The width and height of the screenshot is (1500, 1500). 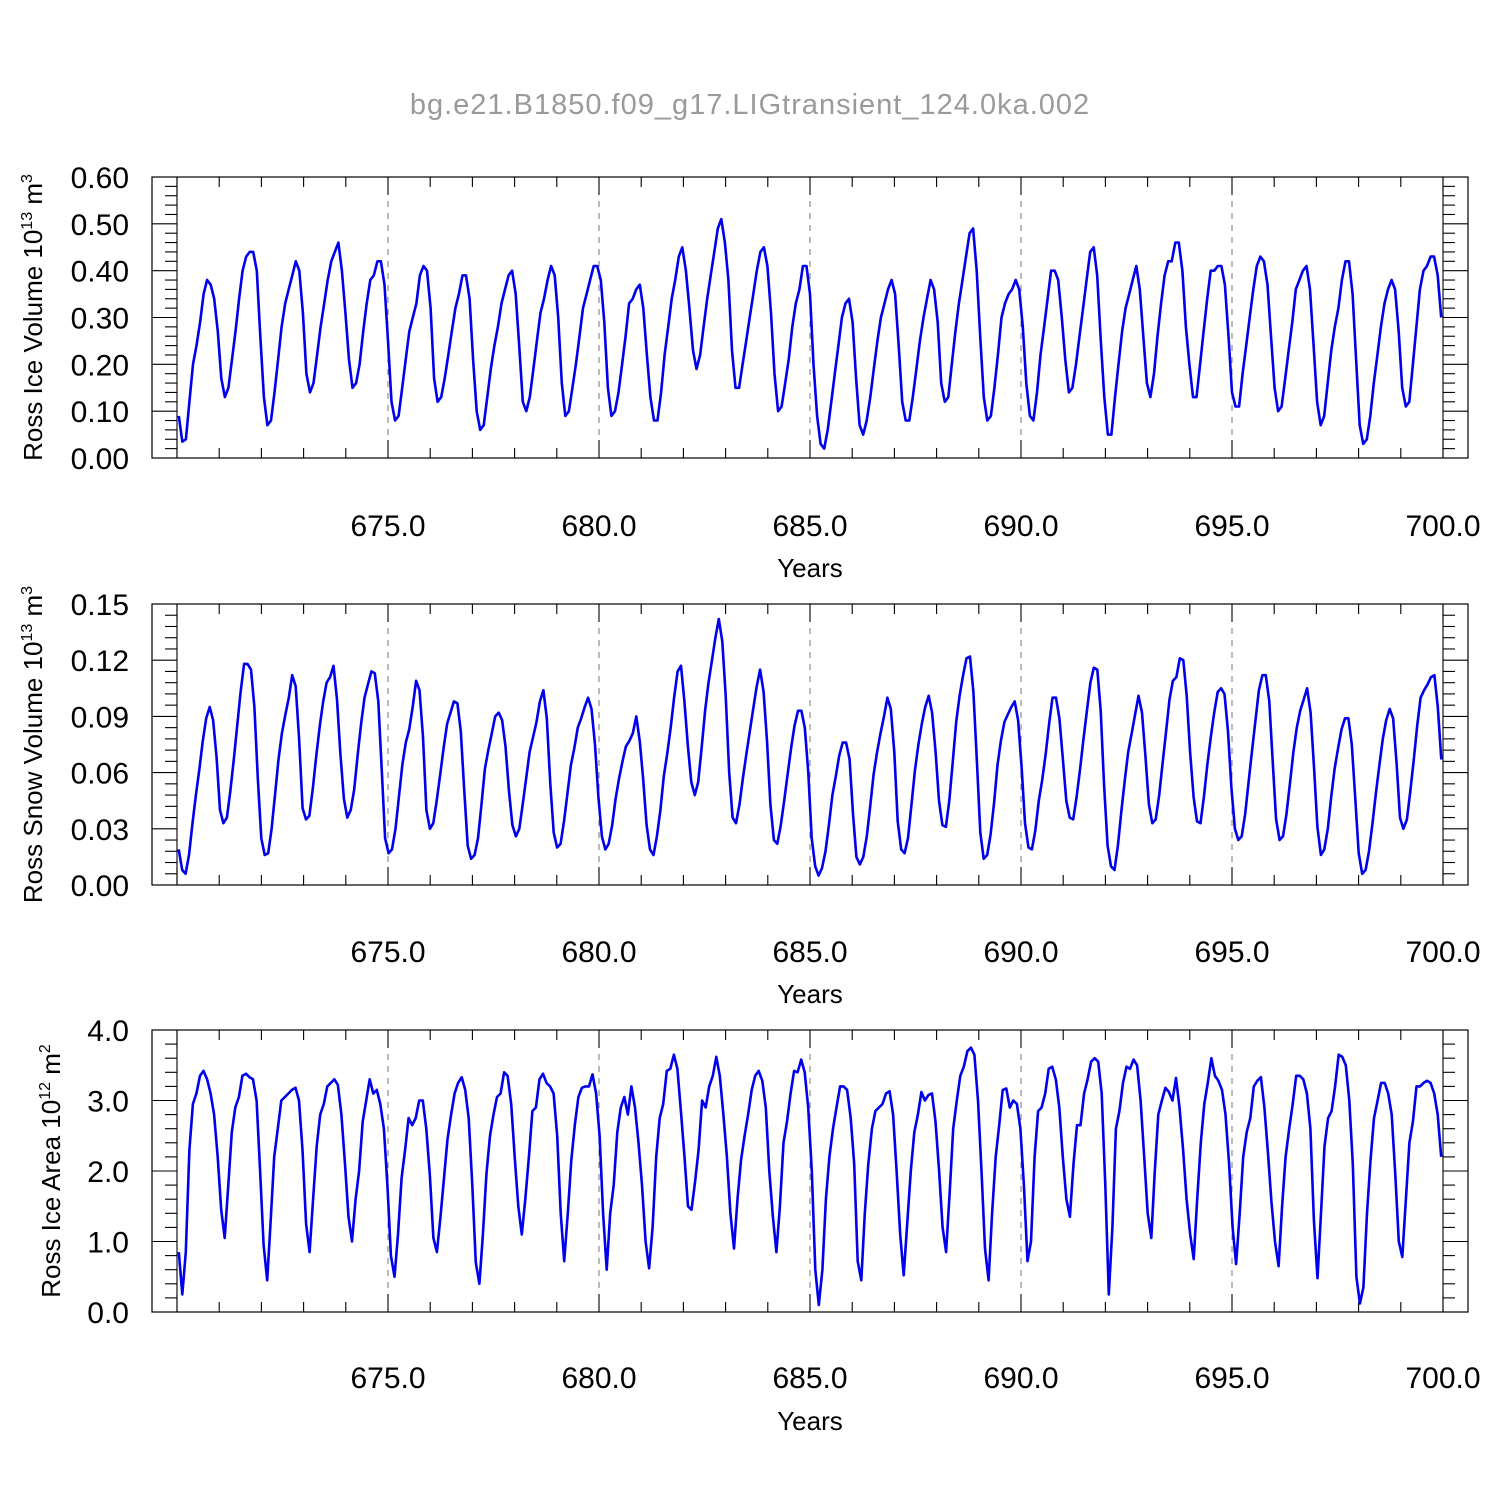 I want to click on y-tick-label: 0.10, so click(x=100, y=412).